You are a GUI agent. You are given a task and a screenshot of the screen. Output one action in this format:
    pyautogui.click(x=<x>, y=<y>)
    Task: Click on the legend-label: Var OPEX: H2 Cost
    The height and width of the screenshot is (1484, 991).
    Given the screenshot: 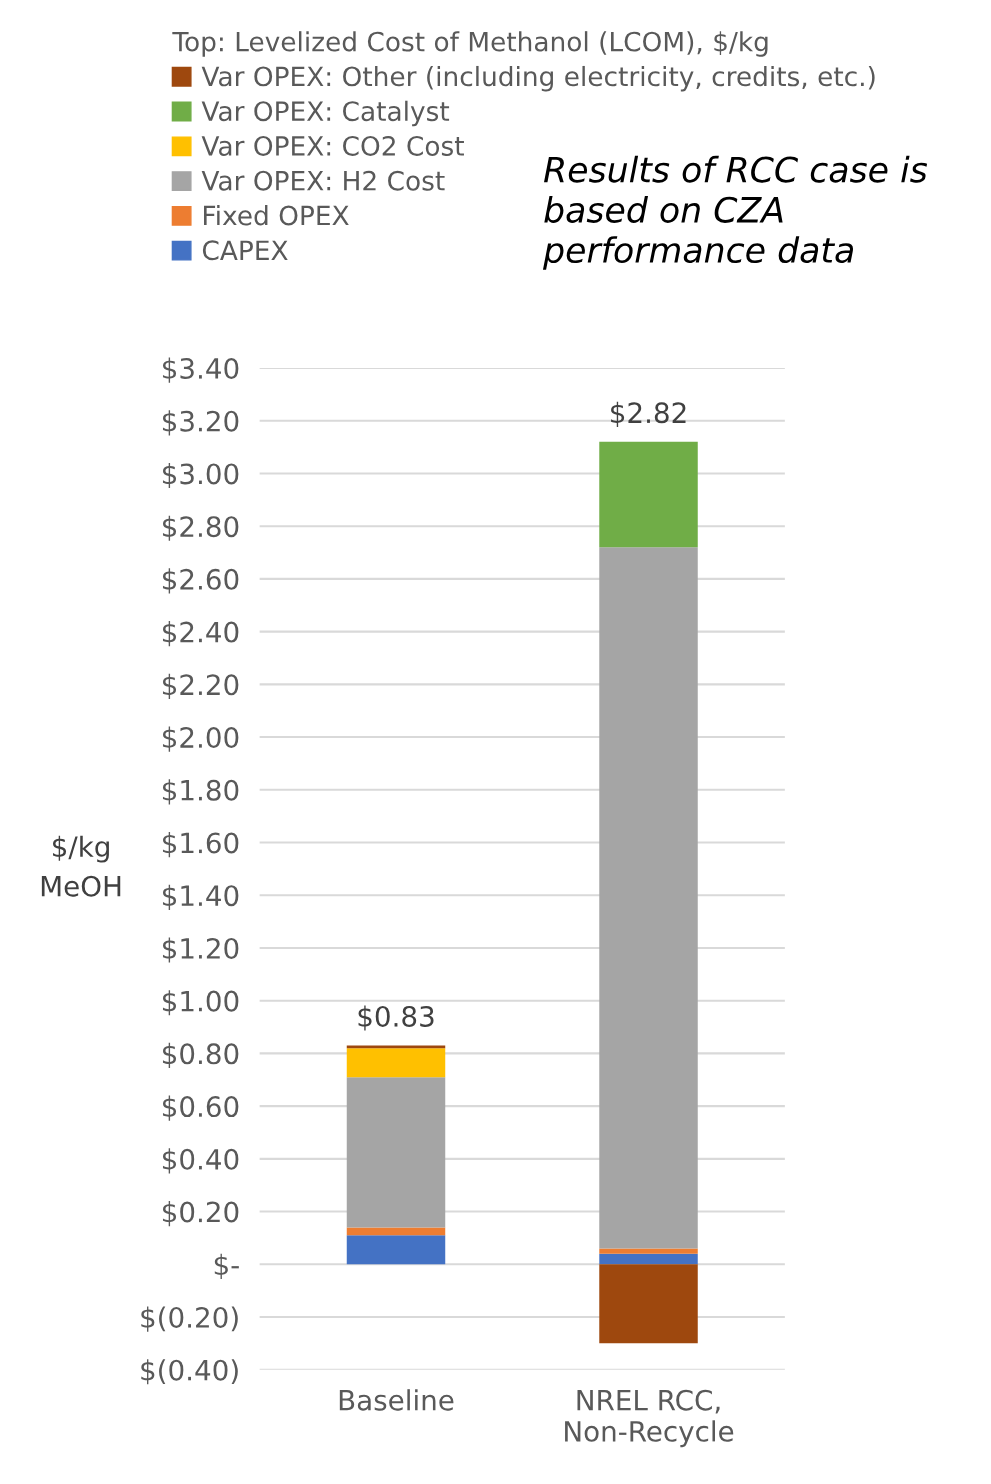 What is the action you would take?
    pyautogui.click(x=323, y=180)
    